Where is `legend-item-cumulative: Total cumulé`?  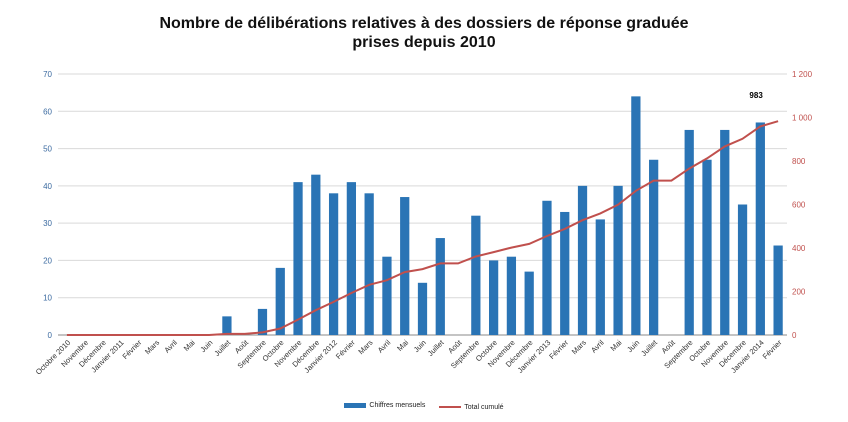
legend-item-cumulative: Total cumulé is located at coordinates (471, 407).